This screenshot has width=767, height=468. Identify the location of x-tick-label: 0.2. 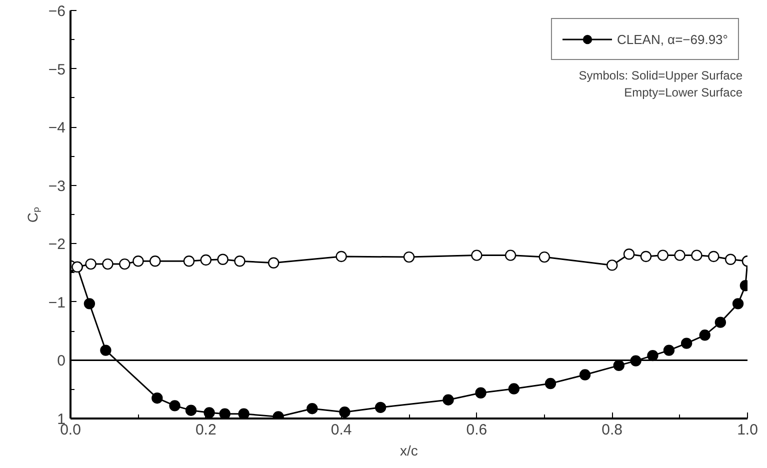
(205, 430).